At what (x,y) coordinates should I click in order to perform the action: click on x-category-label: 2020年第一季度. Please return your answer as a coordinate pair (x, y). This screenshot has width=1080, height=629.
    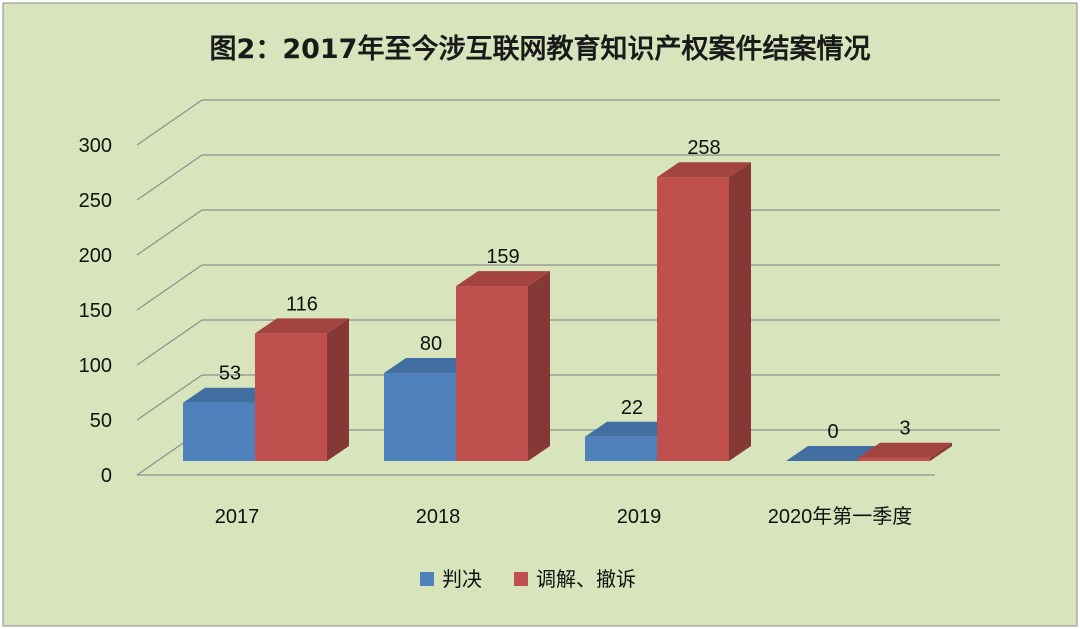
    Looking at the image, I should click on (840, 516).